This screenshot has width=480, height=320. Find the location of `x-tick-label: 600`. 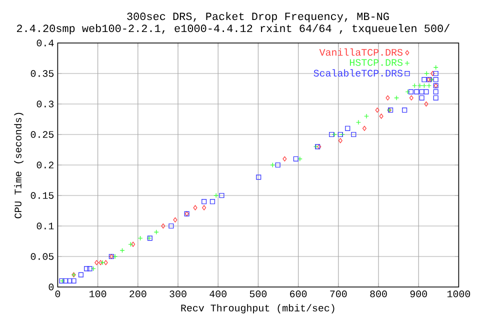

x-tick-label: 600 is located at coordinates (298, 294).